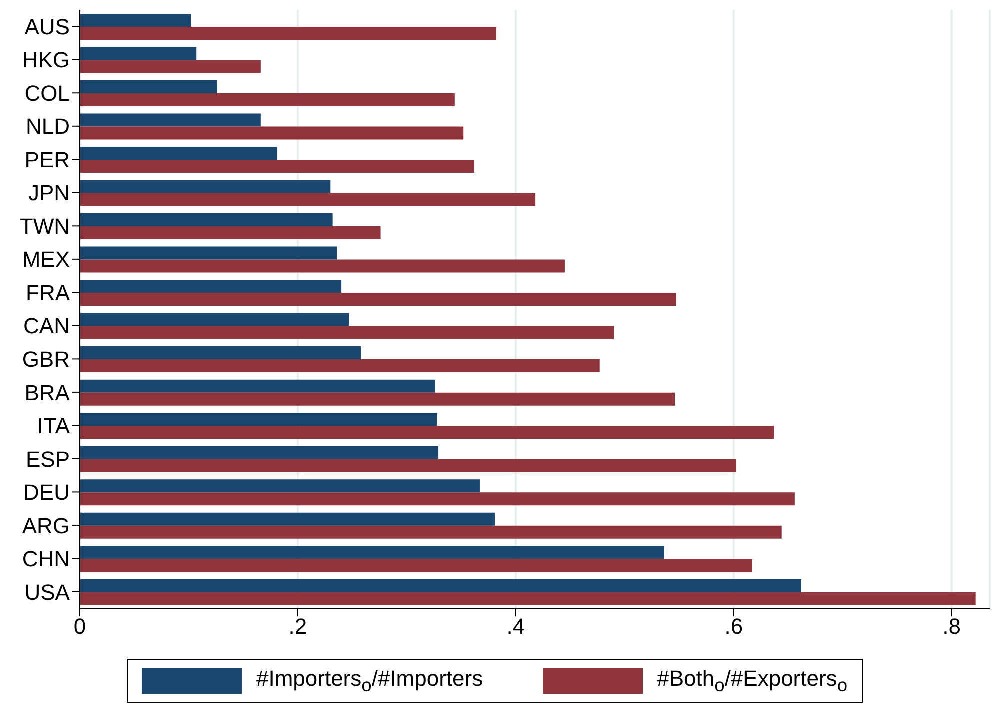 Image resolution: width=992 pixels, height=713 pixels. What do you see at coordinates (47, 159) in the screenshot?
I see `y-tick-label: PER` at bounding box center [47, 159].